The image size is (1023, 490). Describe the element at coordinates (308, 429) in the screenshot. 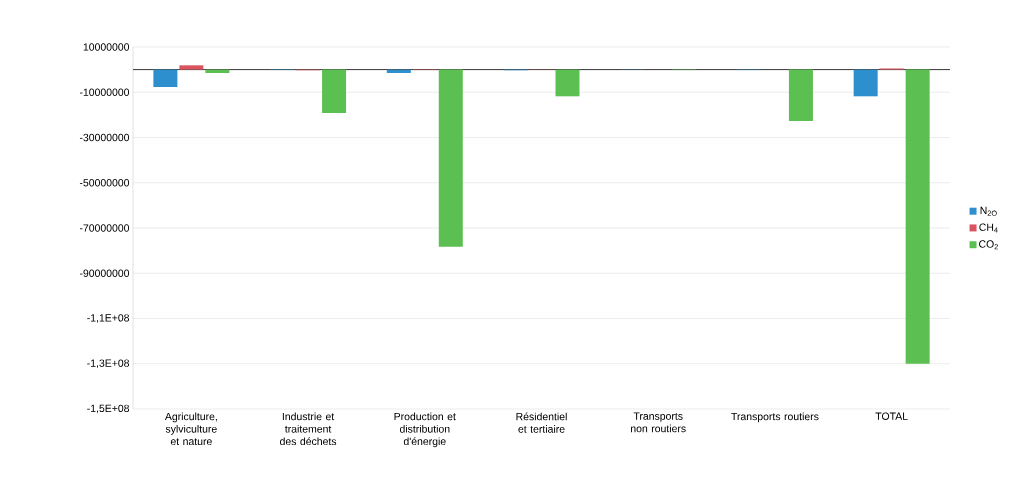

I see `x-tick-label: Industrie et traitement des déchets` at that location.